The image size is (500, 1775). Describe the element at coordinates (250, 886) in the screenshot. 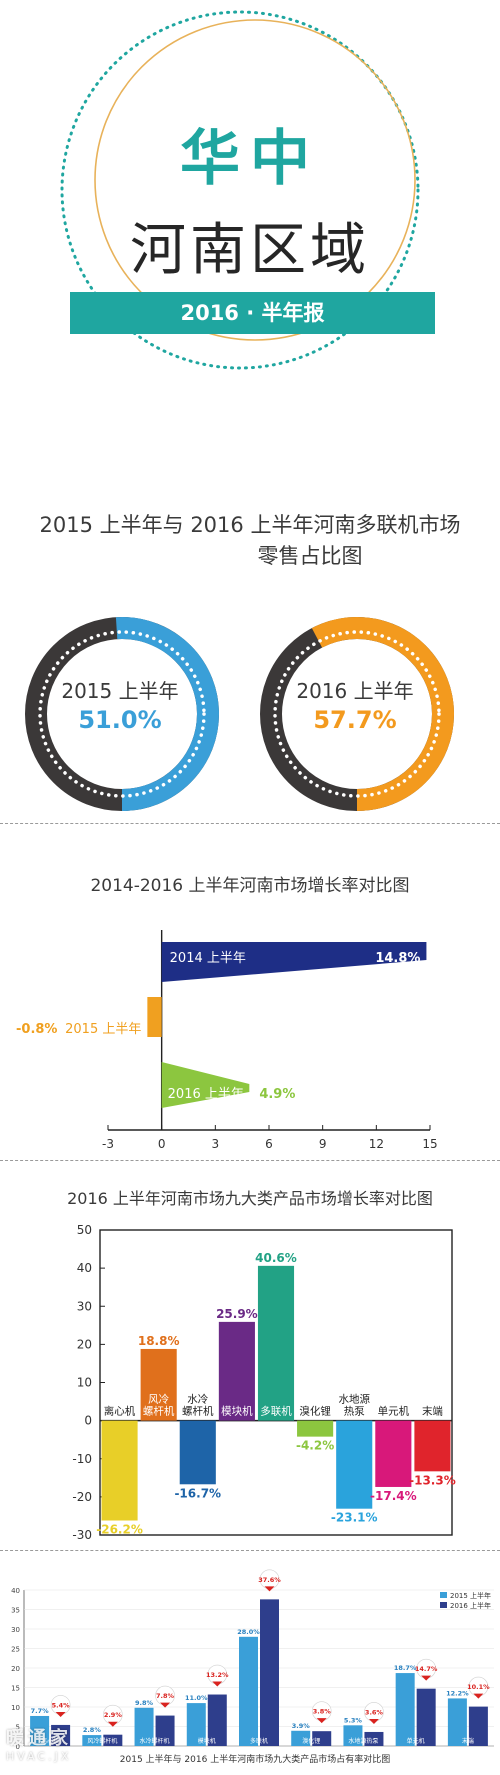

I see `growth-section-title: 2014-2016 上半年河南市场增长率对比图` at that location.